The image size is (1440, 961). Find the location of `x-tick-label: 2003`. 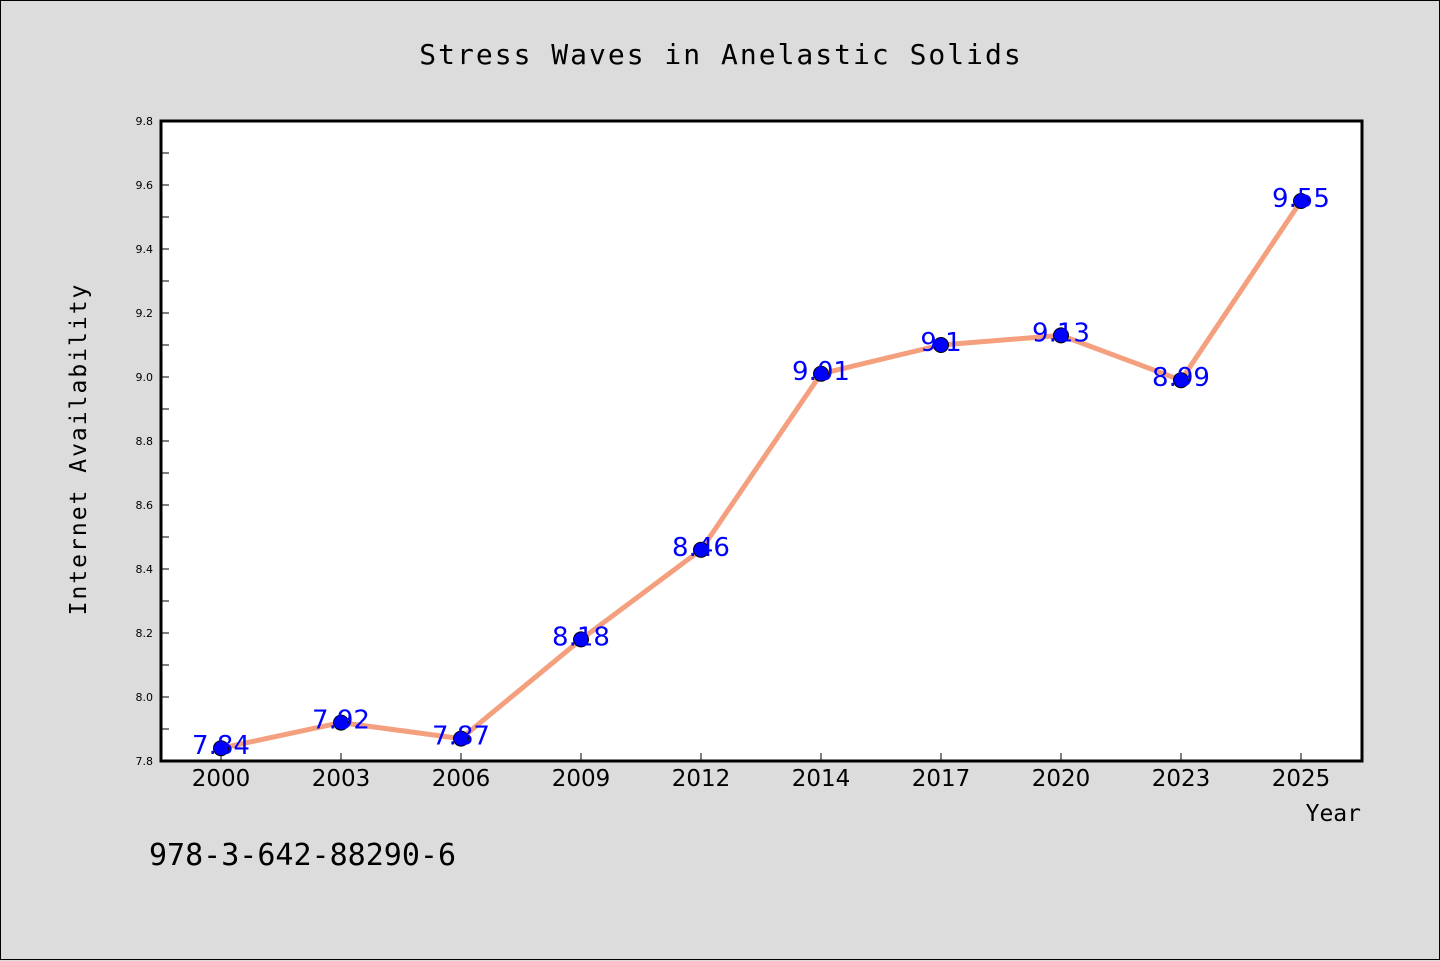

x-tick-label: 2003 is located at coordinates (341, 779).